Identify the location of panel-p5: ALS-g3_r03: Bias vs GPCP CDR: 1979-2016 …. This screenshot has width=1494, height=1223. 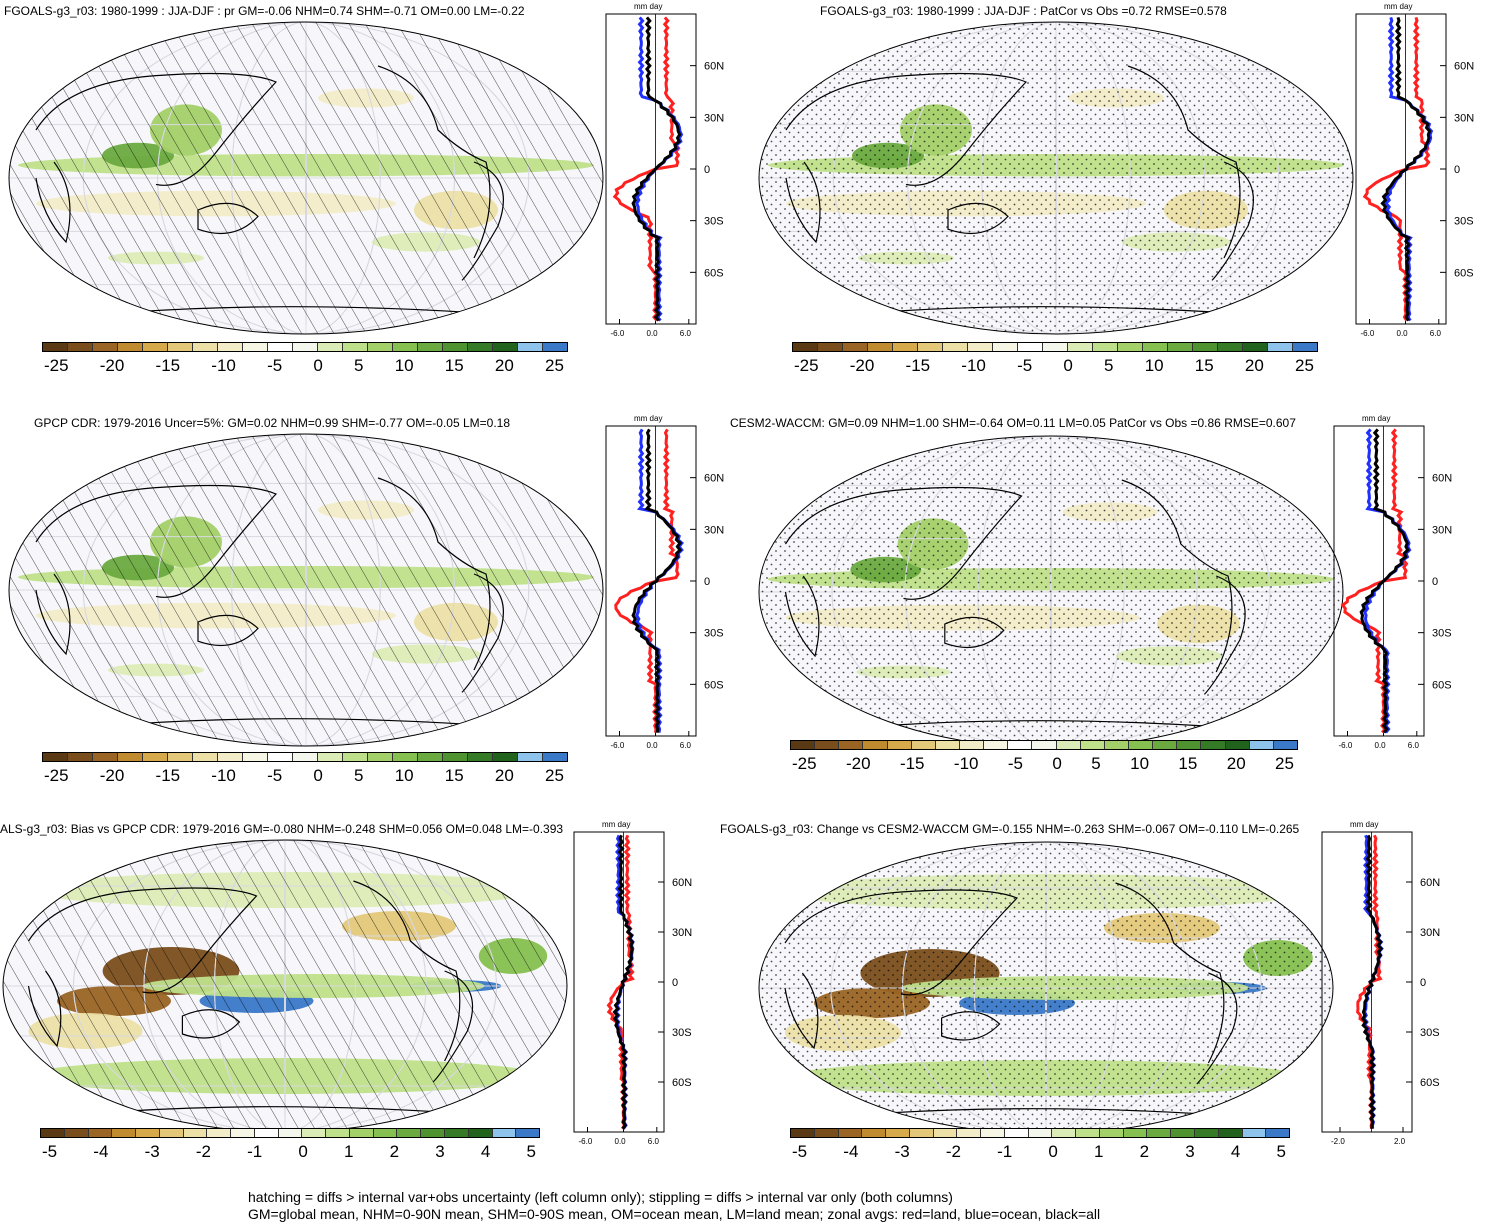
(370, 1001).